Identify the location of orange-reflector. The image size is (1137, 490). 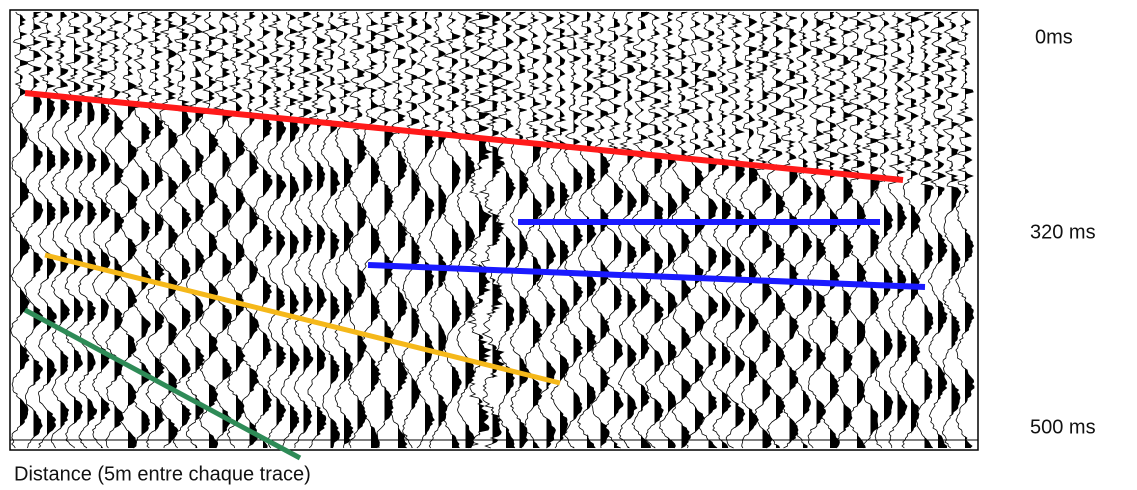
(302, 319).